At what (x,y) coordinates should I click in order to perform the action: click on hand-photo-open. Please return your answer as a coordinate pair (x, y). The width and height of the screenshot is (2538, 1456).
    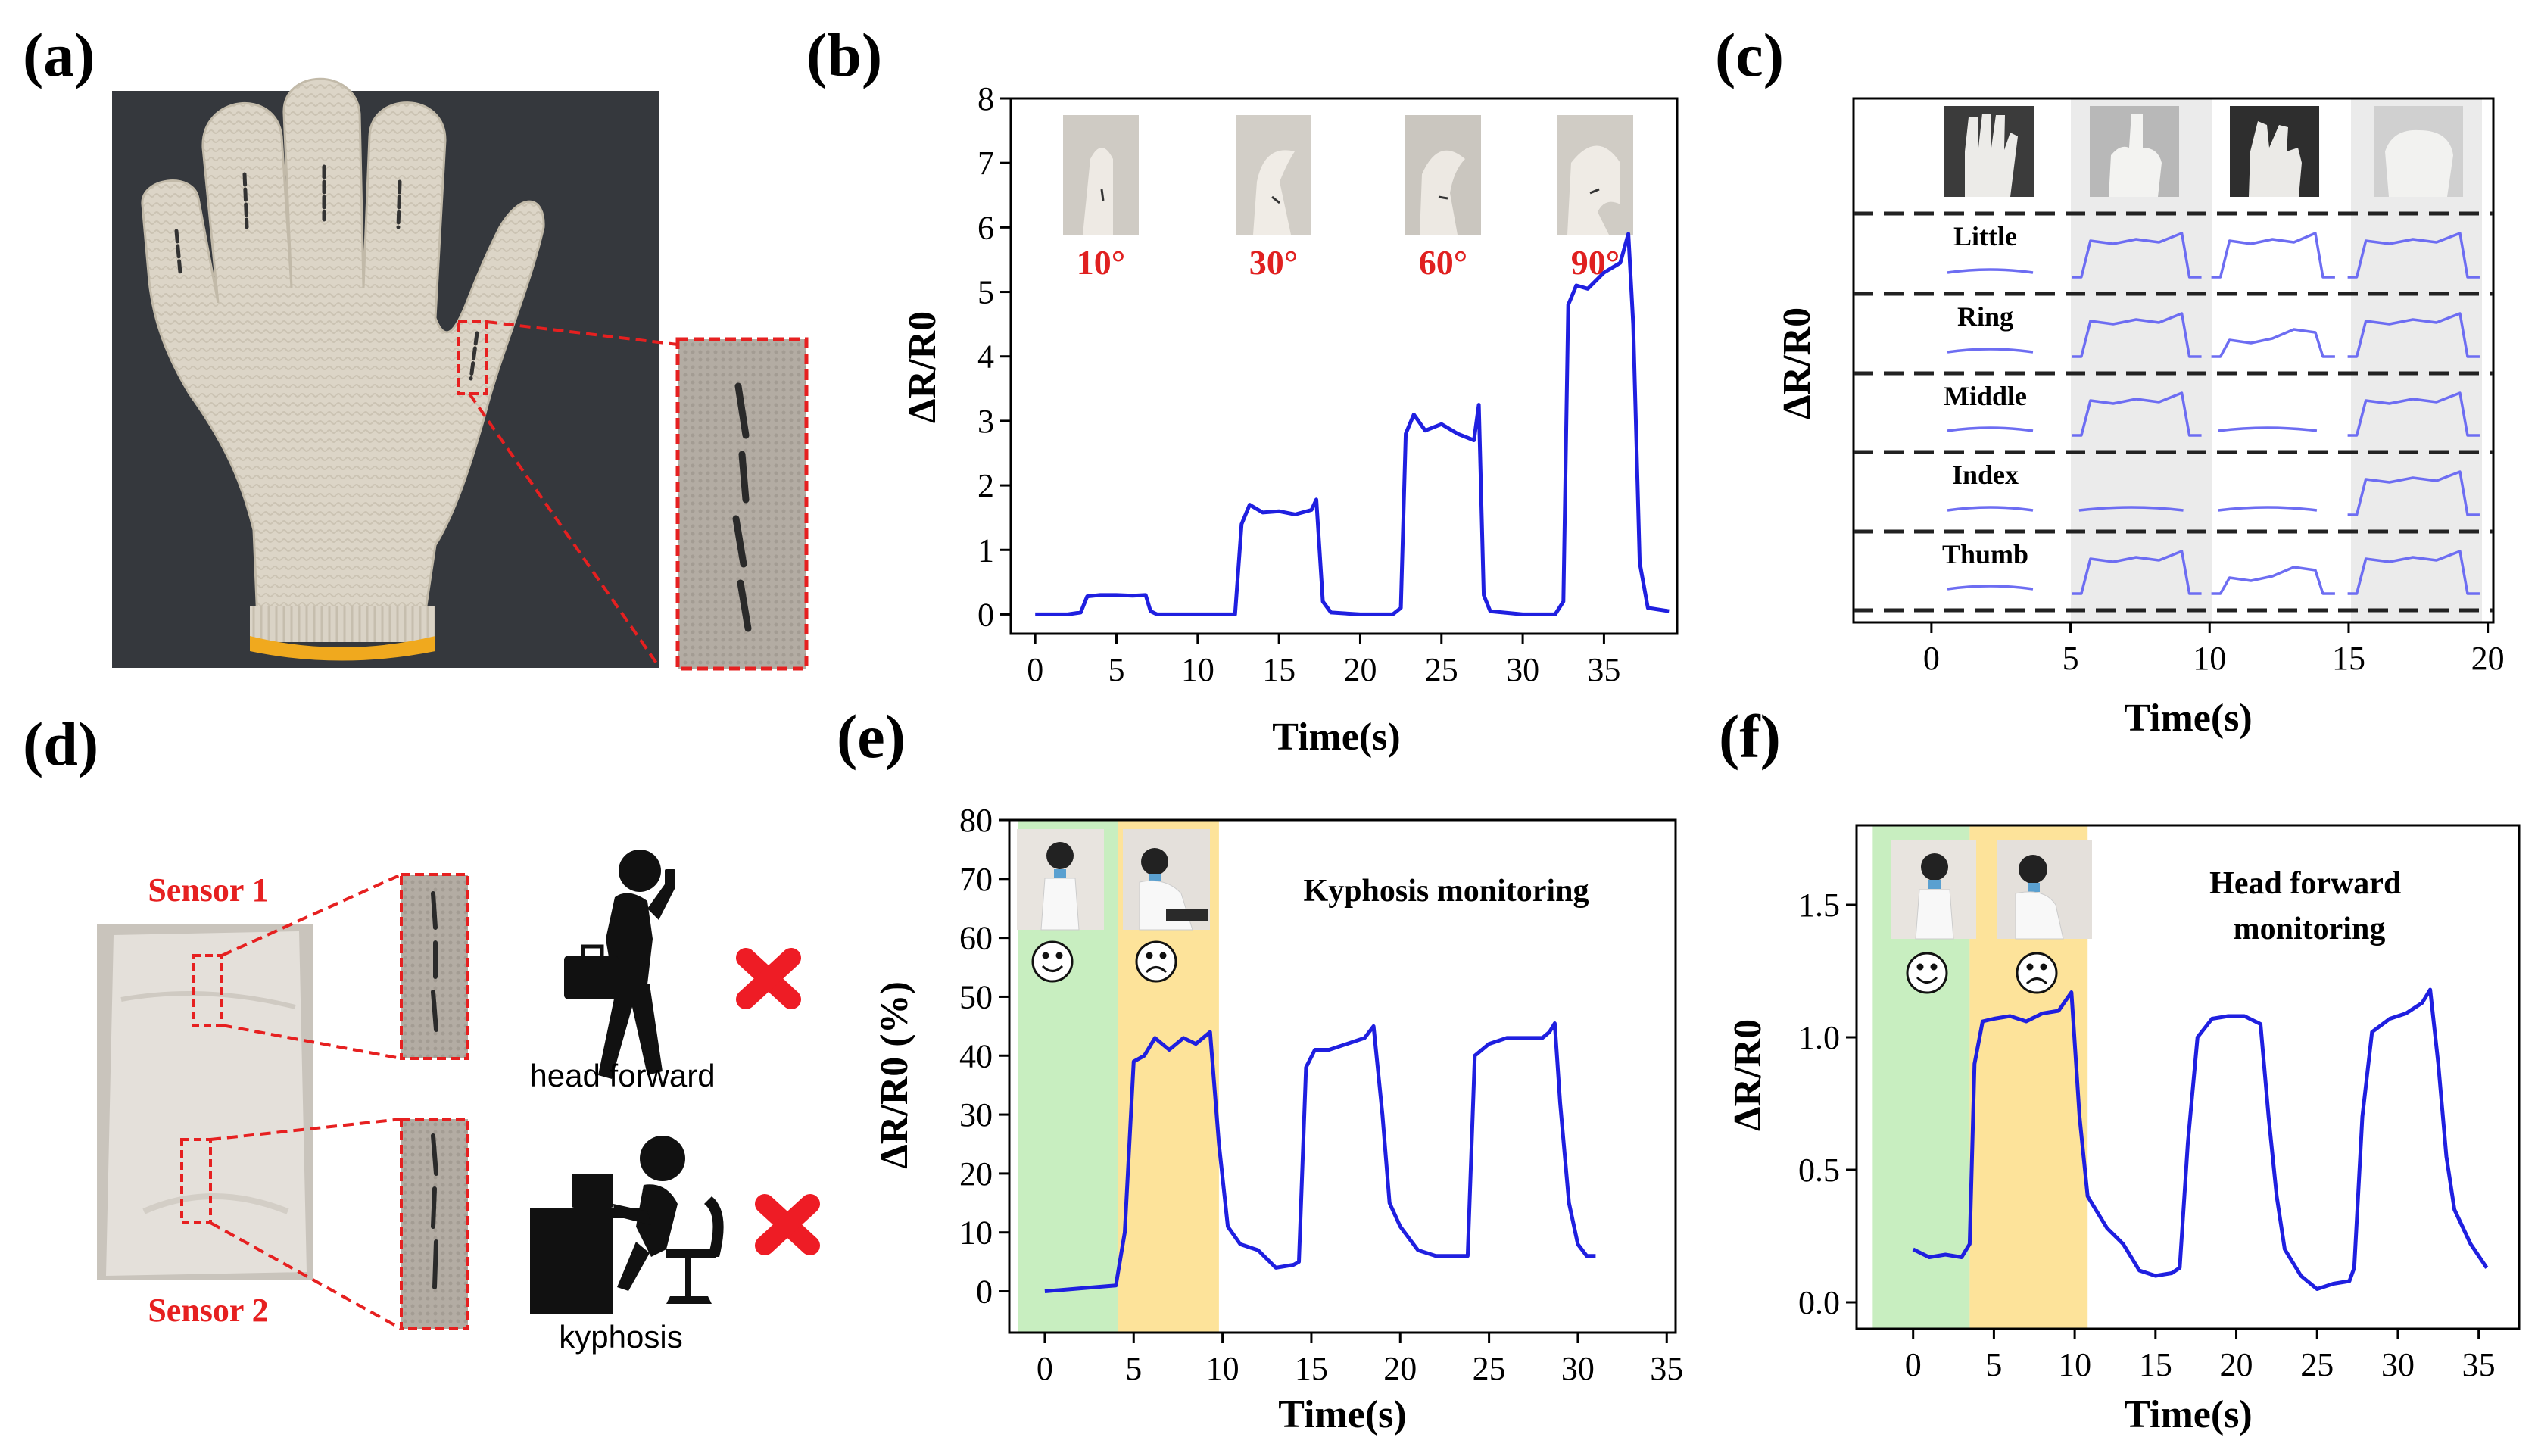
    Looking at the image, I should click on (1989, 151).